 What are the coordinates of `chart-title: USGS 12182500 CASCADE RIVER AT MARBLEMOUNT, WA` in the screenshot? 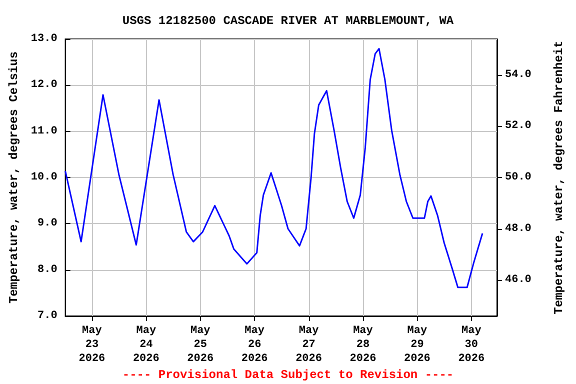 It's located at (288, 21).